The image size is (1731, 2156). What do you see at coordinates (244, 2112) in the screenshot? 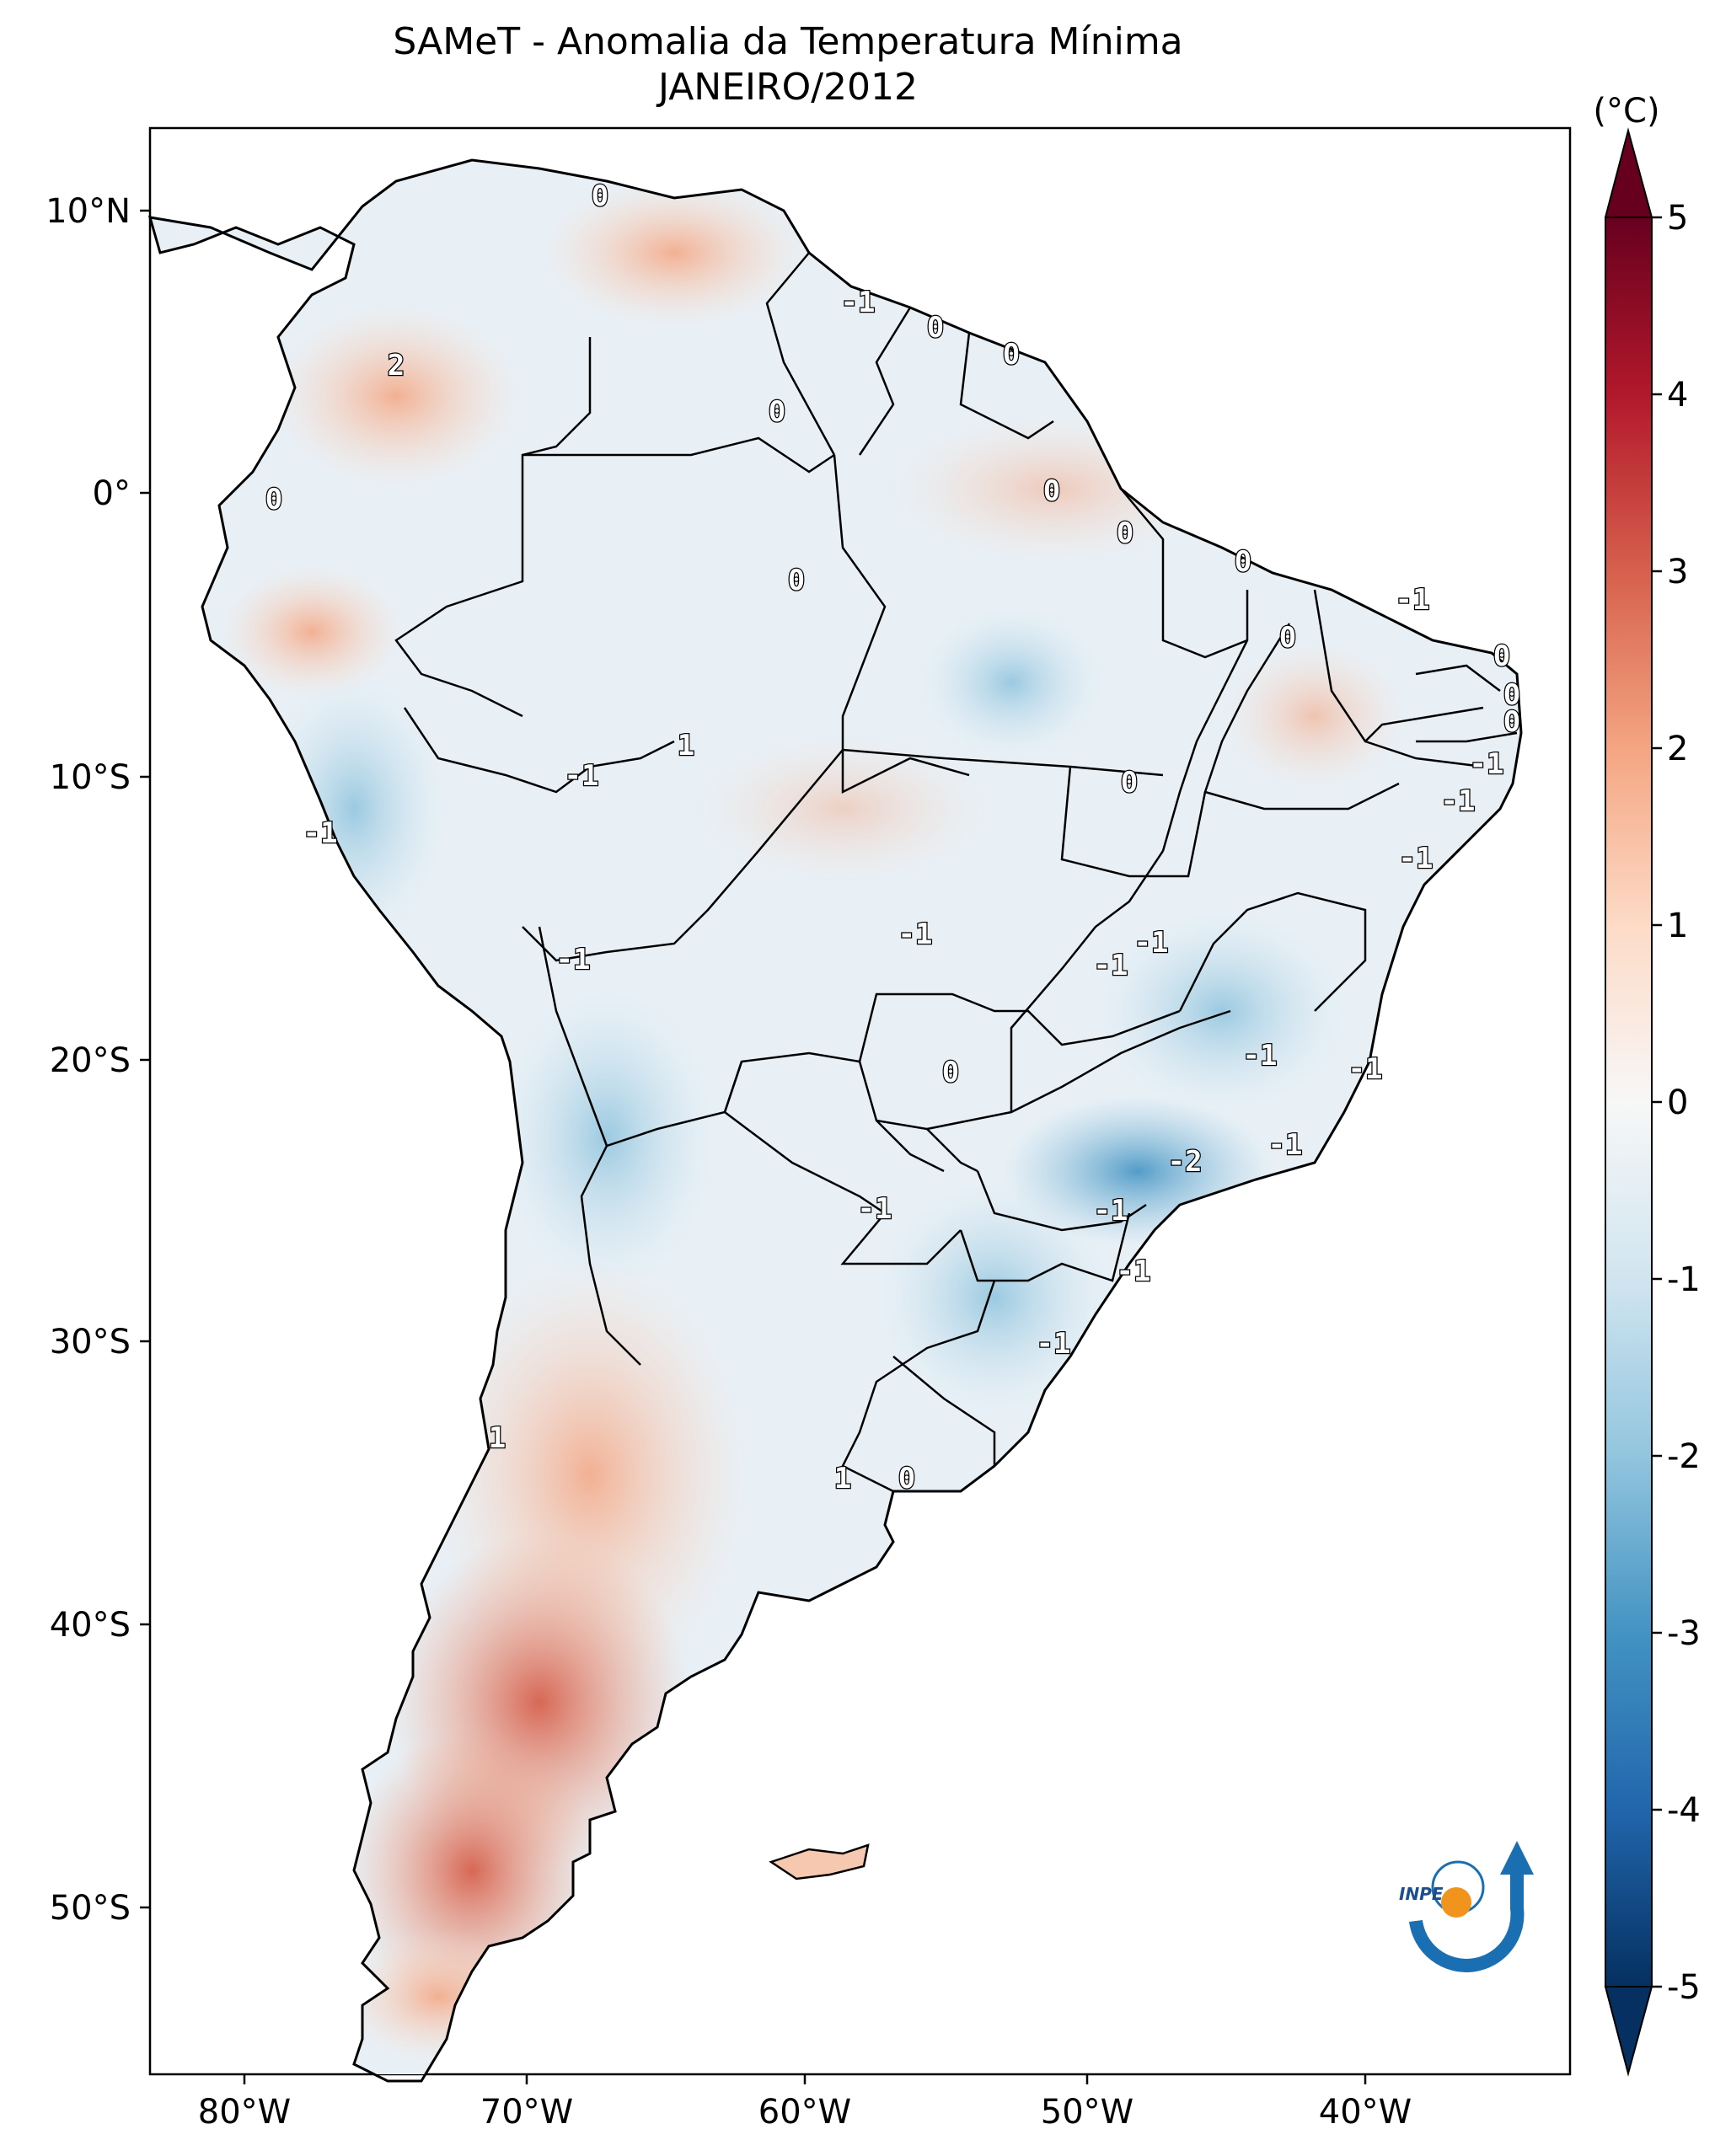
I see `lon-label-80w: 80°W` at bounding box center [244, 2112].